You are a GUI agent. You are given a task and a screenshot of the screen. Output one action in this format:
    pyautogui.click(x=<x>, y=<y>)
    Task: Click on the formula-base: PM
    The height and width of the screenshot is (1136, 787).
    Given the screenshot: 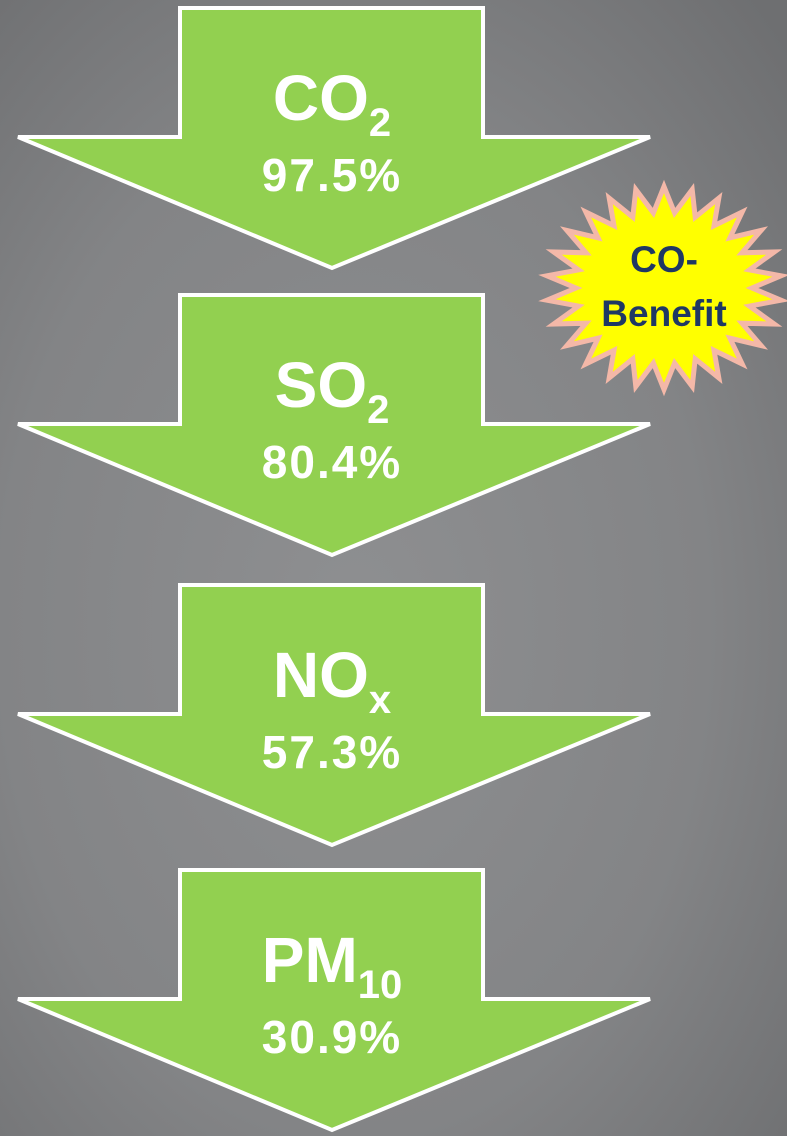 What is the action you would take?
    pyautogui.click(x=310, y=960)
    